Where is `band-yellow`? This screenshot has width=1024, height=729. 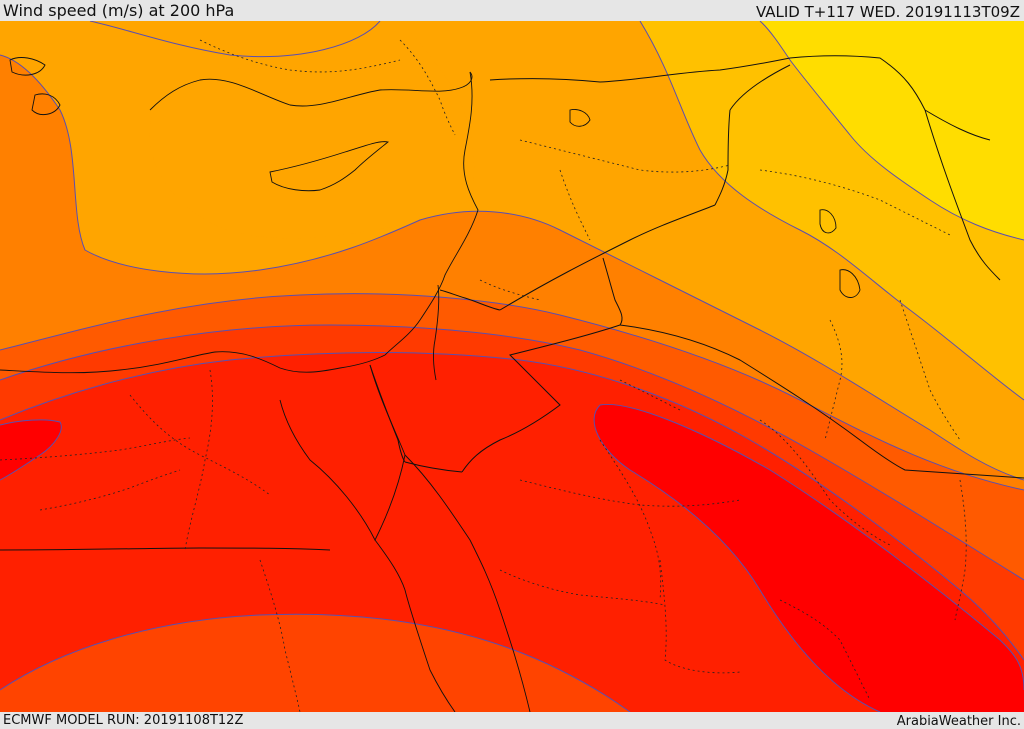 band-yellow is located at coordinates (892, 130).